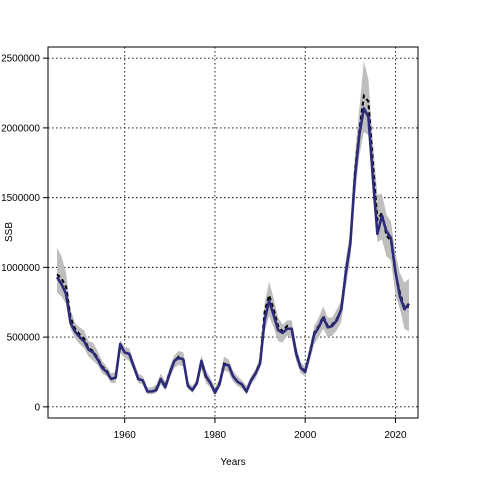 This screenshot has width=480, height=480. Describe the element at coordinates (20, 128) in the screenshot. I see `y-tick-label: 2000000` at that location.